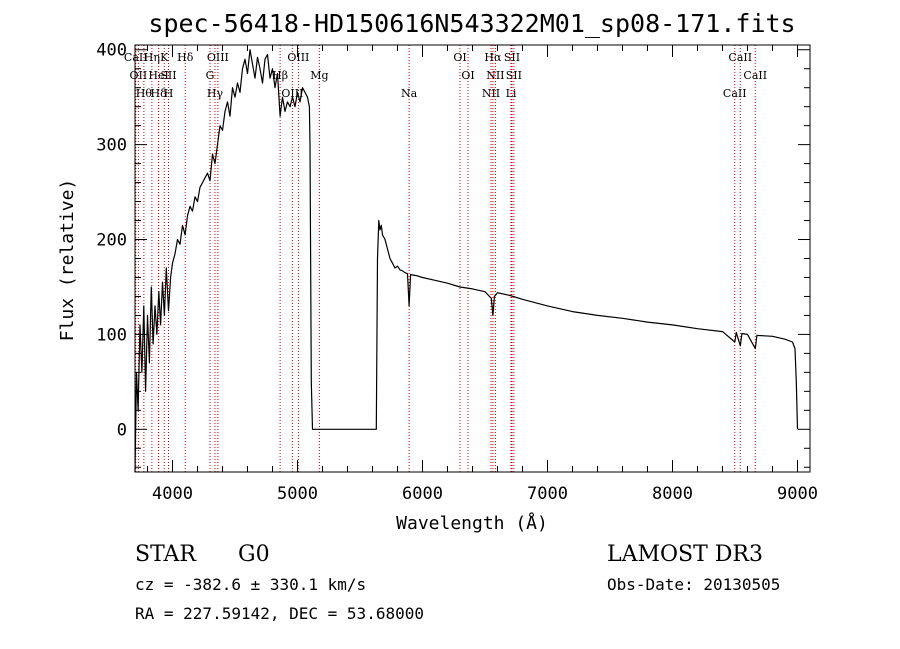  What do you see at coordinates (111, 335) in the screenshot?
I see `y-tick-label: 100` at bounding box center [111, 335].